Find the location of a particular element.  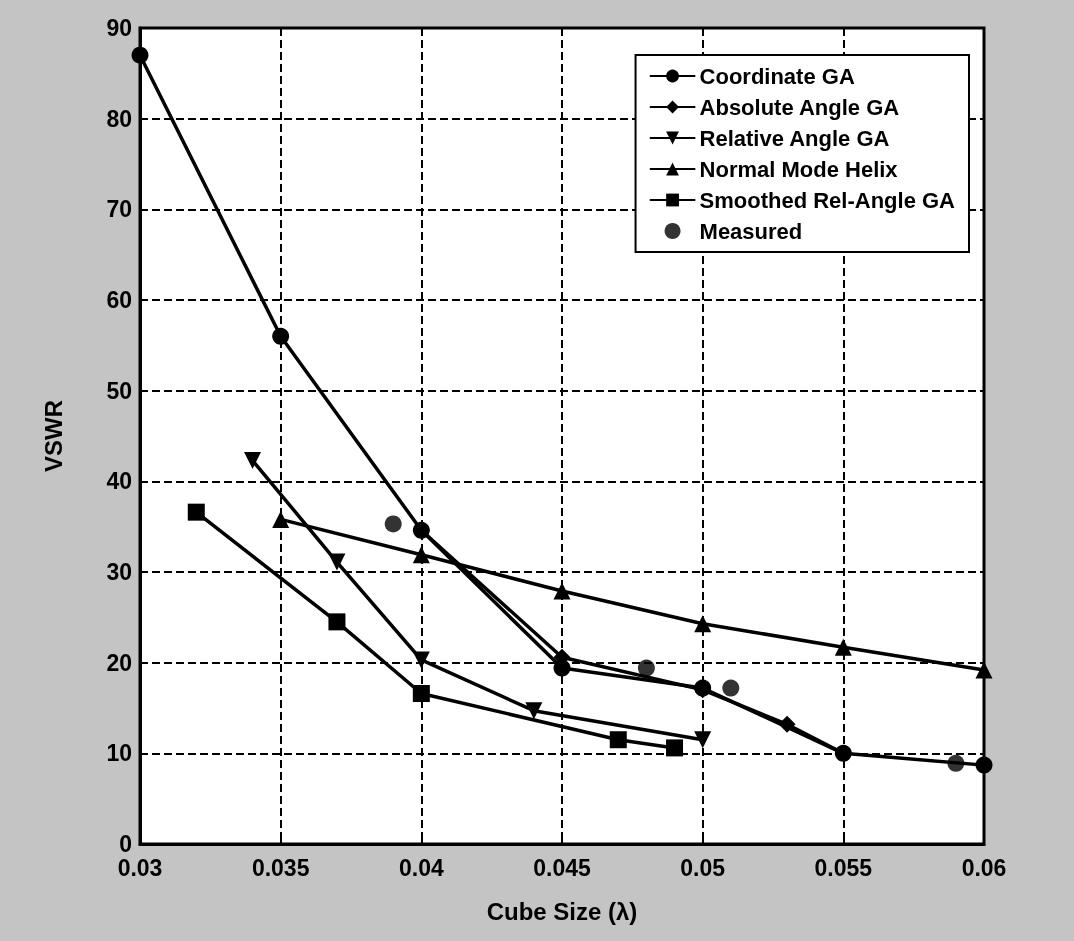

x-tick-label: 0.03 is located at coordinates (140, 867).